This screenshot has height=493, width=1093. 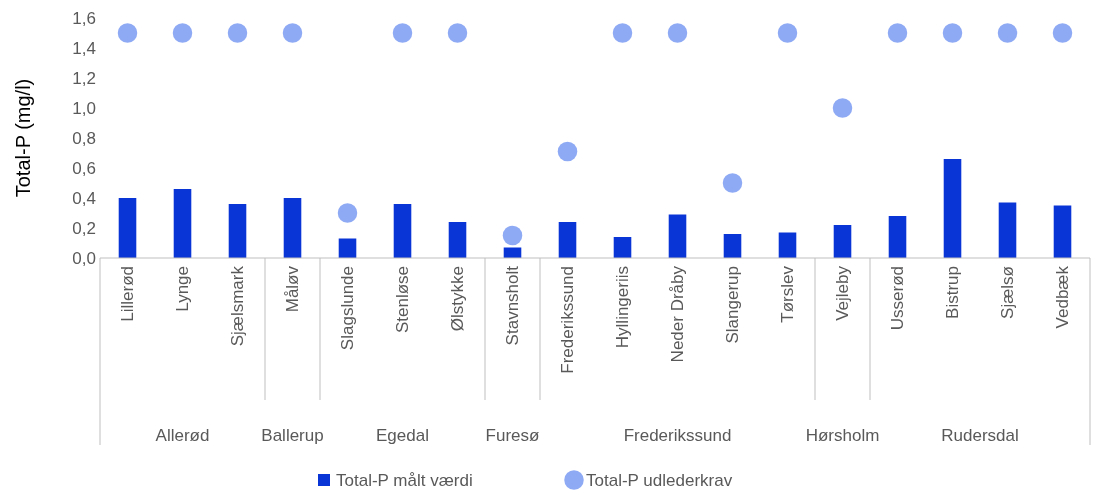 I want to click on text: Frederikssund, so click(x=677, y=435).